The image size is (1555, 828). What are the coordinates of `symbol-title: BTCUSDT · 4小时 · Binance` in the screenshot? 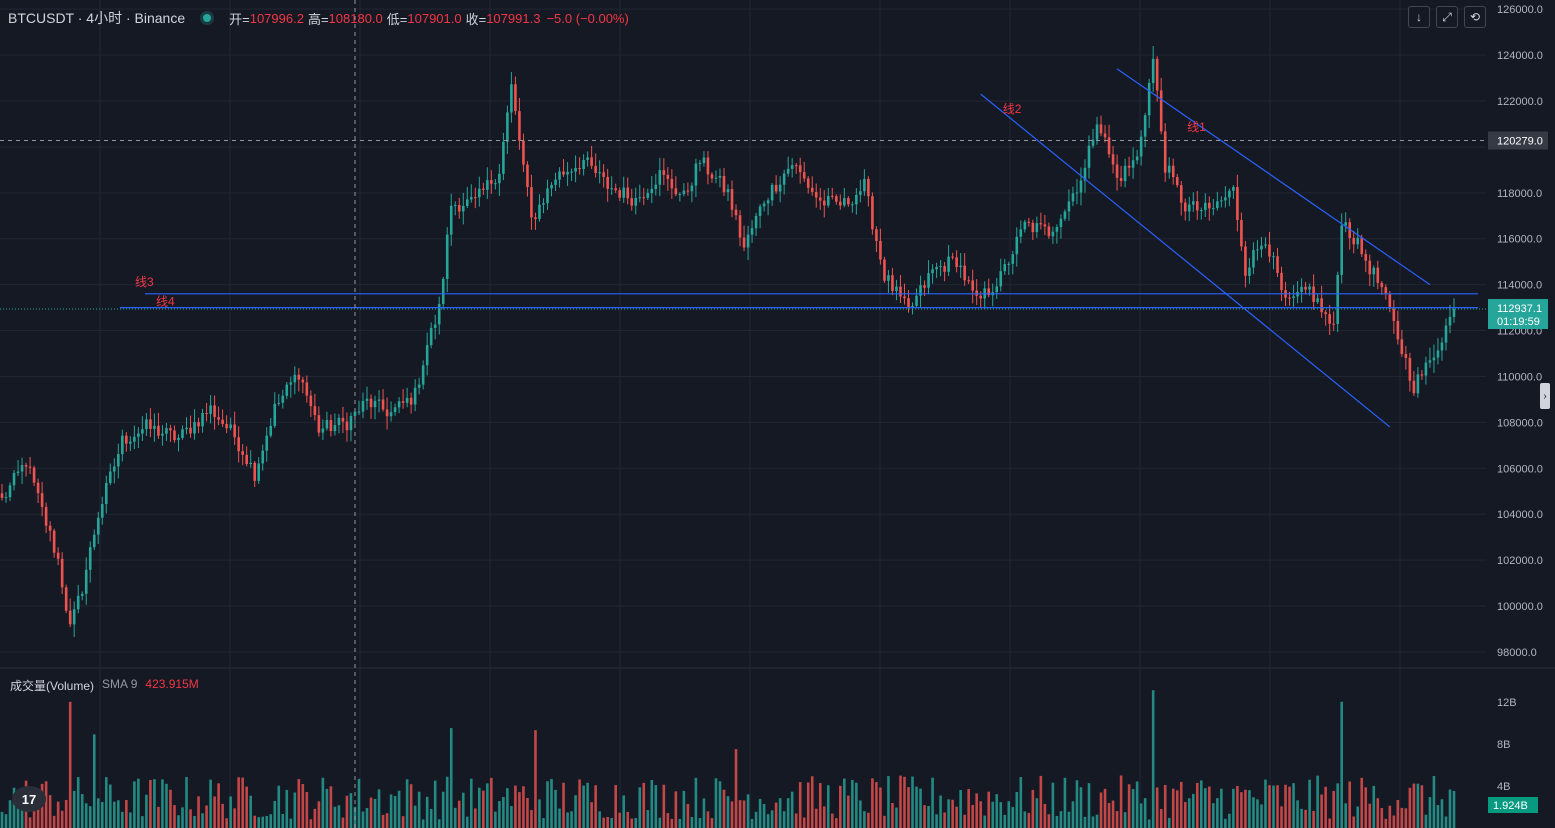 It's located at (97, 18).